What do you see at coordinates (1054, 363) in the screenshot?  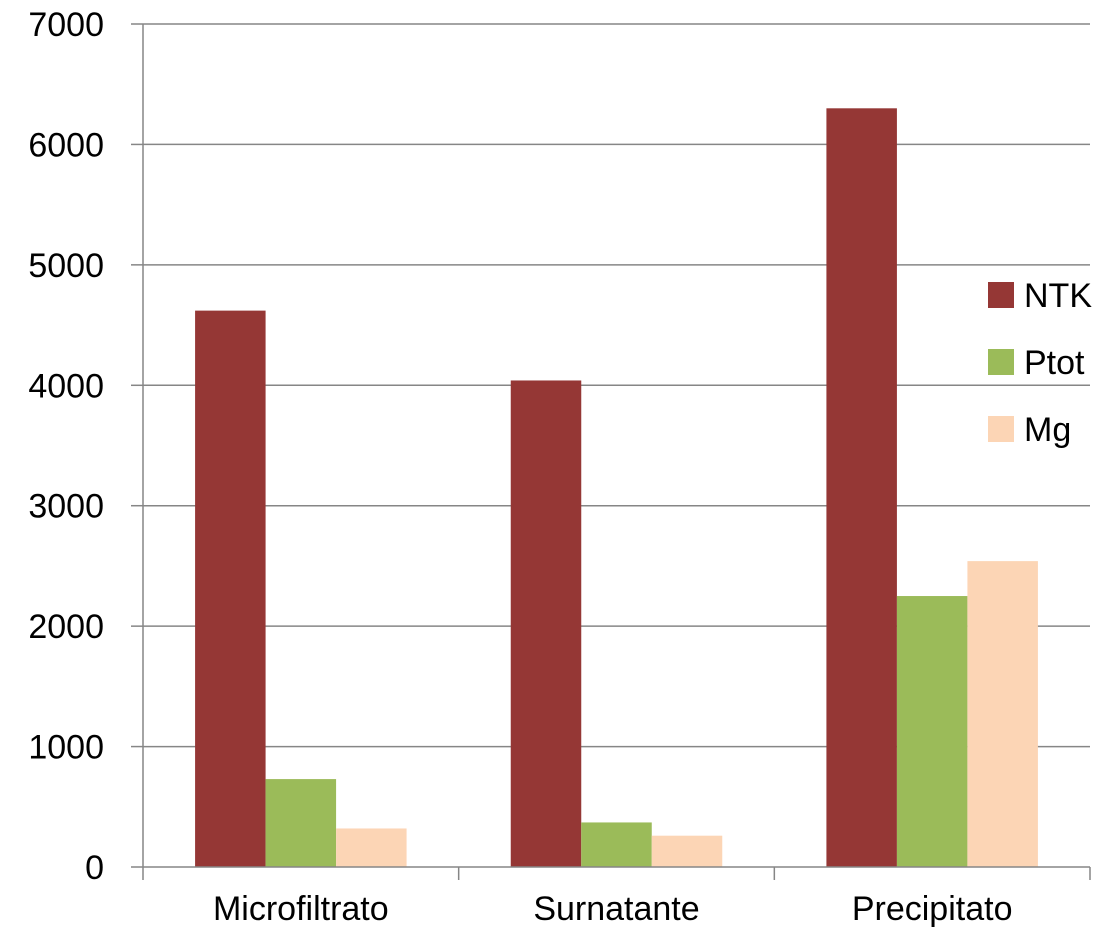 I see `legend-label-ptot: Ptot` at bounding box center [1054, 363].